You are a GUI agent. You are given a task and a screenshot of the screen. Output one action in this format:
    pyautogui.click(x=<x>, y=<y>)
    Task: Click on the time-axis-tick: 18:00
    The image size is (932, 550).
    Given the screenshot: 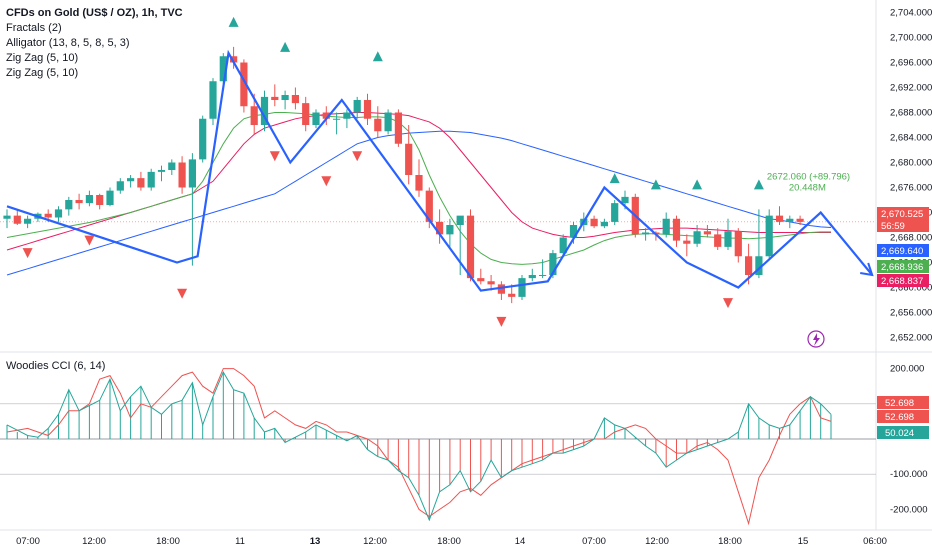 What is the action you would take?
    pyautogui.click(x=449, y=541)
    